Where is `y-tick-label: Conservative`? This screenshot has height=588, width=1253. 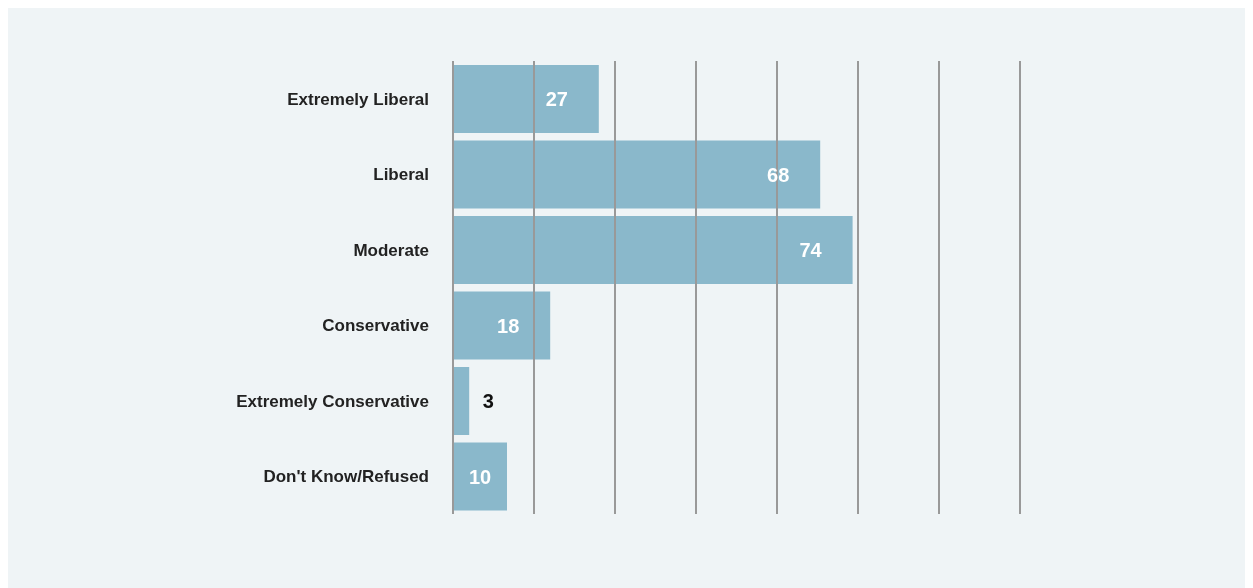 y-tick-label: Conservative is located at coordinates (375, 326).